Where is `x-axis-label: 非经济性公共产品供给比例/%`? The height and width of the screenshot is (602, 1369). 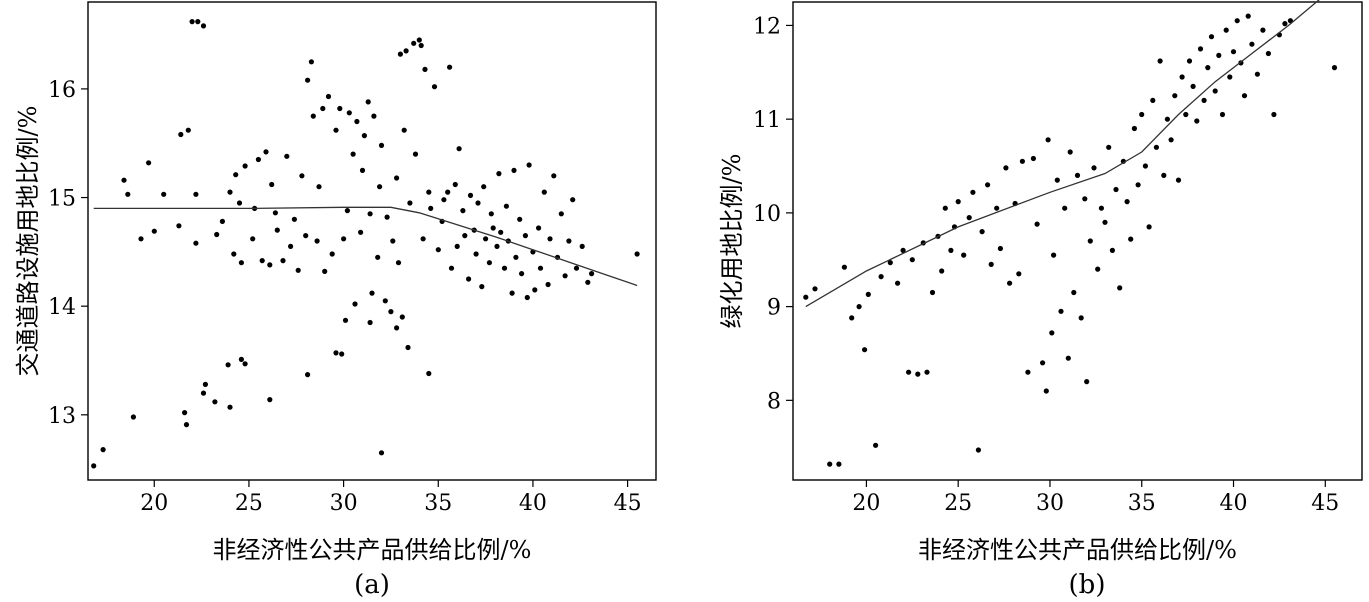
x-axis-label: 非经济性公共产品供给比例/% is located at coordinates (1077, 550).